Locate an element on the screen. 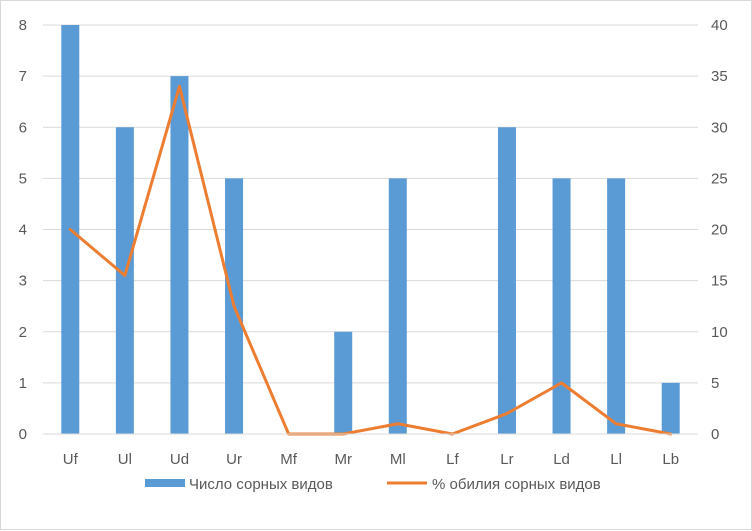  y-axis-right: 0 5 10 15 20 25 30 35 40 is located at coordinates (719, 230).